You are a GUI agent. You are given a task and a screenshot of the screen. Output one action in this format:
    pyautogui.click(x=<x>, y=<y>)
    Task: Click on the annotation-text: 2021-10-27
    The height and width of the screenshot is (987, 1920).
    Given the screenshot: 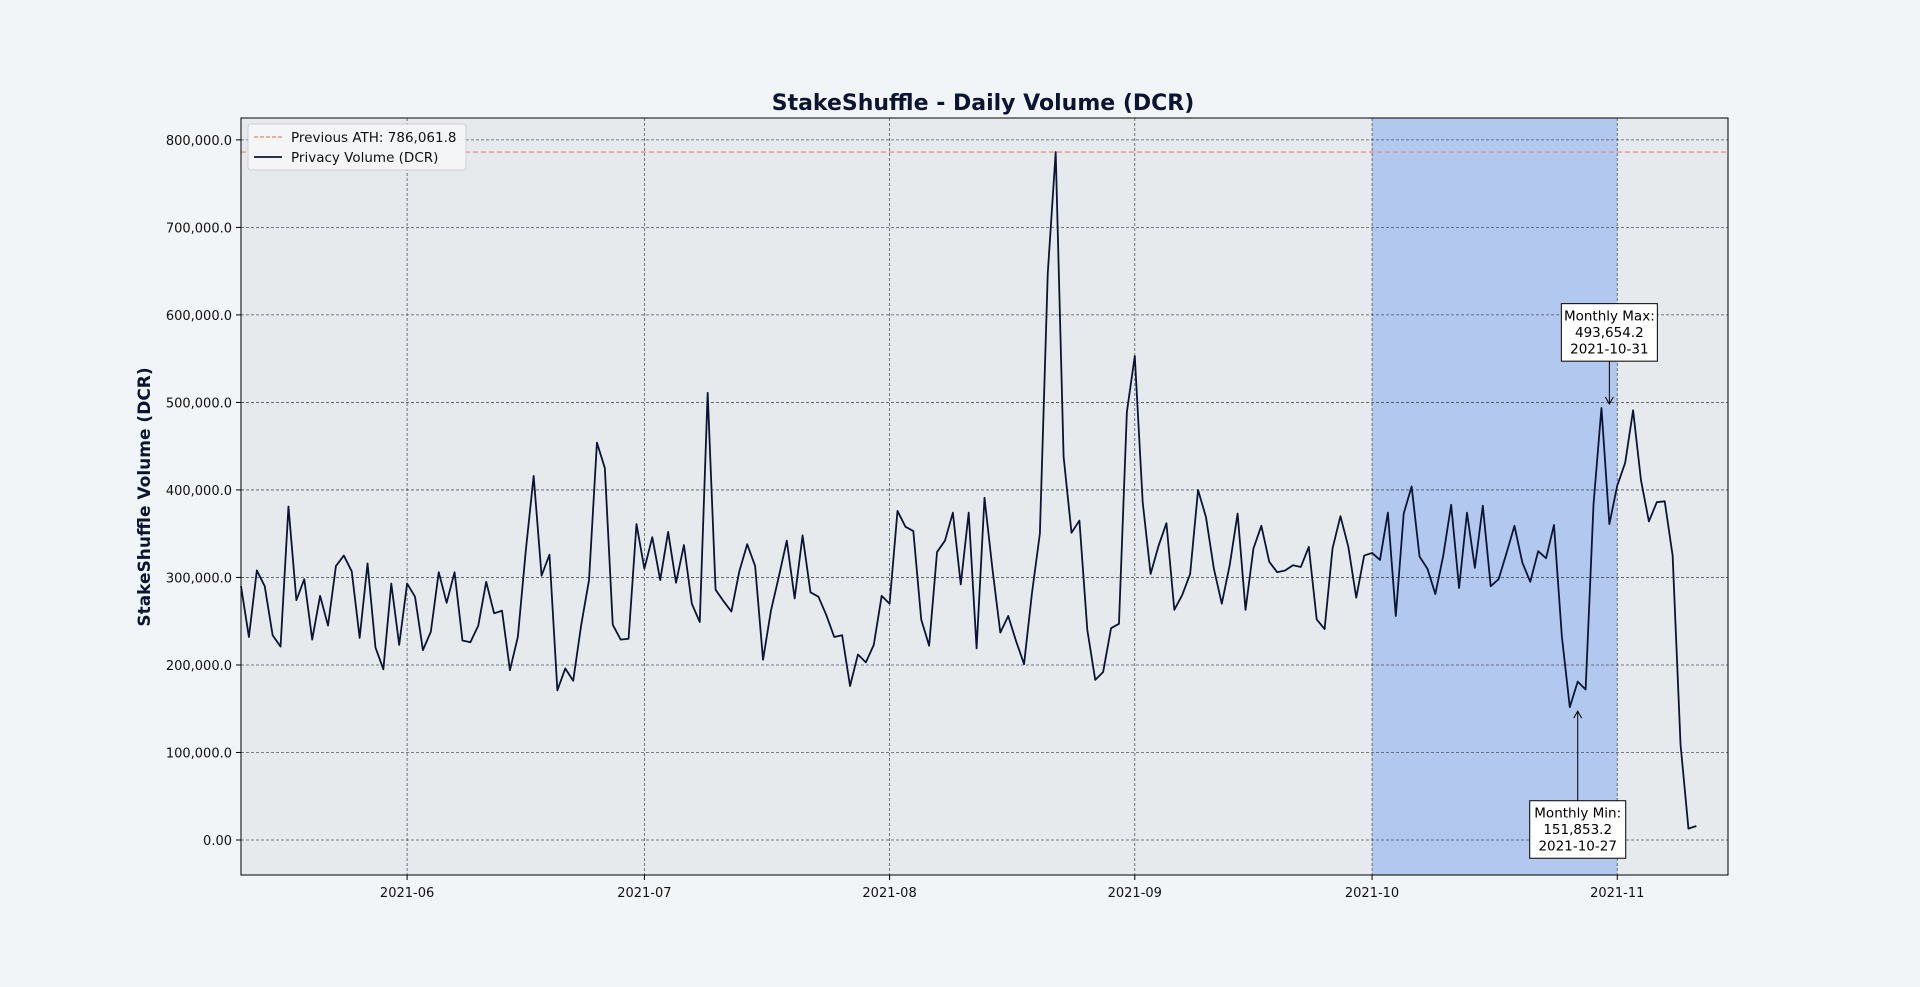 What is the action you would take?
    pyautogui.click(x=1577, y=847)
    